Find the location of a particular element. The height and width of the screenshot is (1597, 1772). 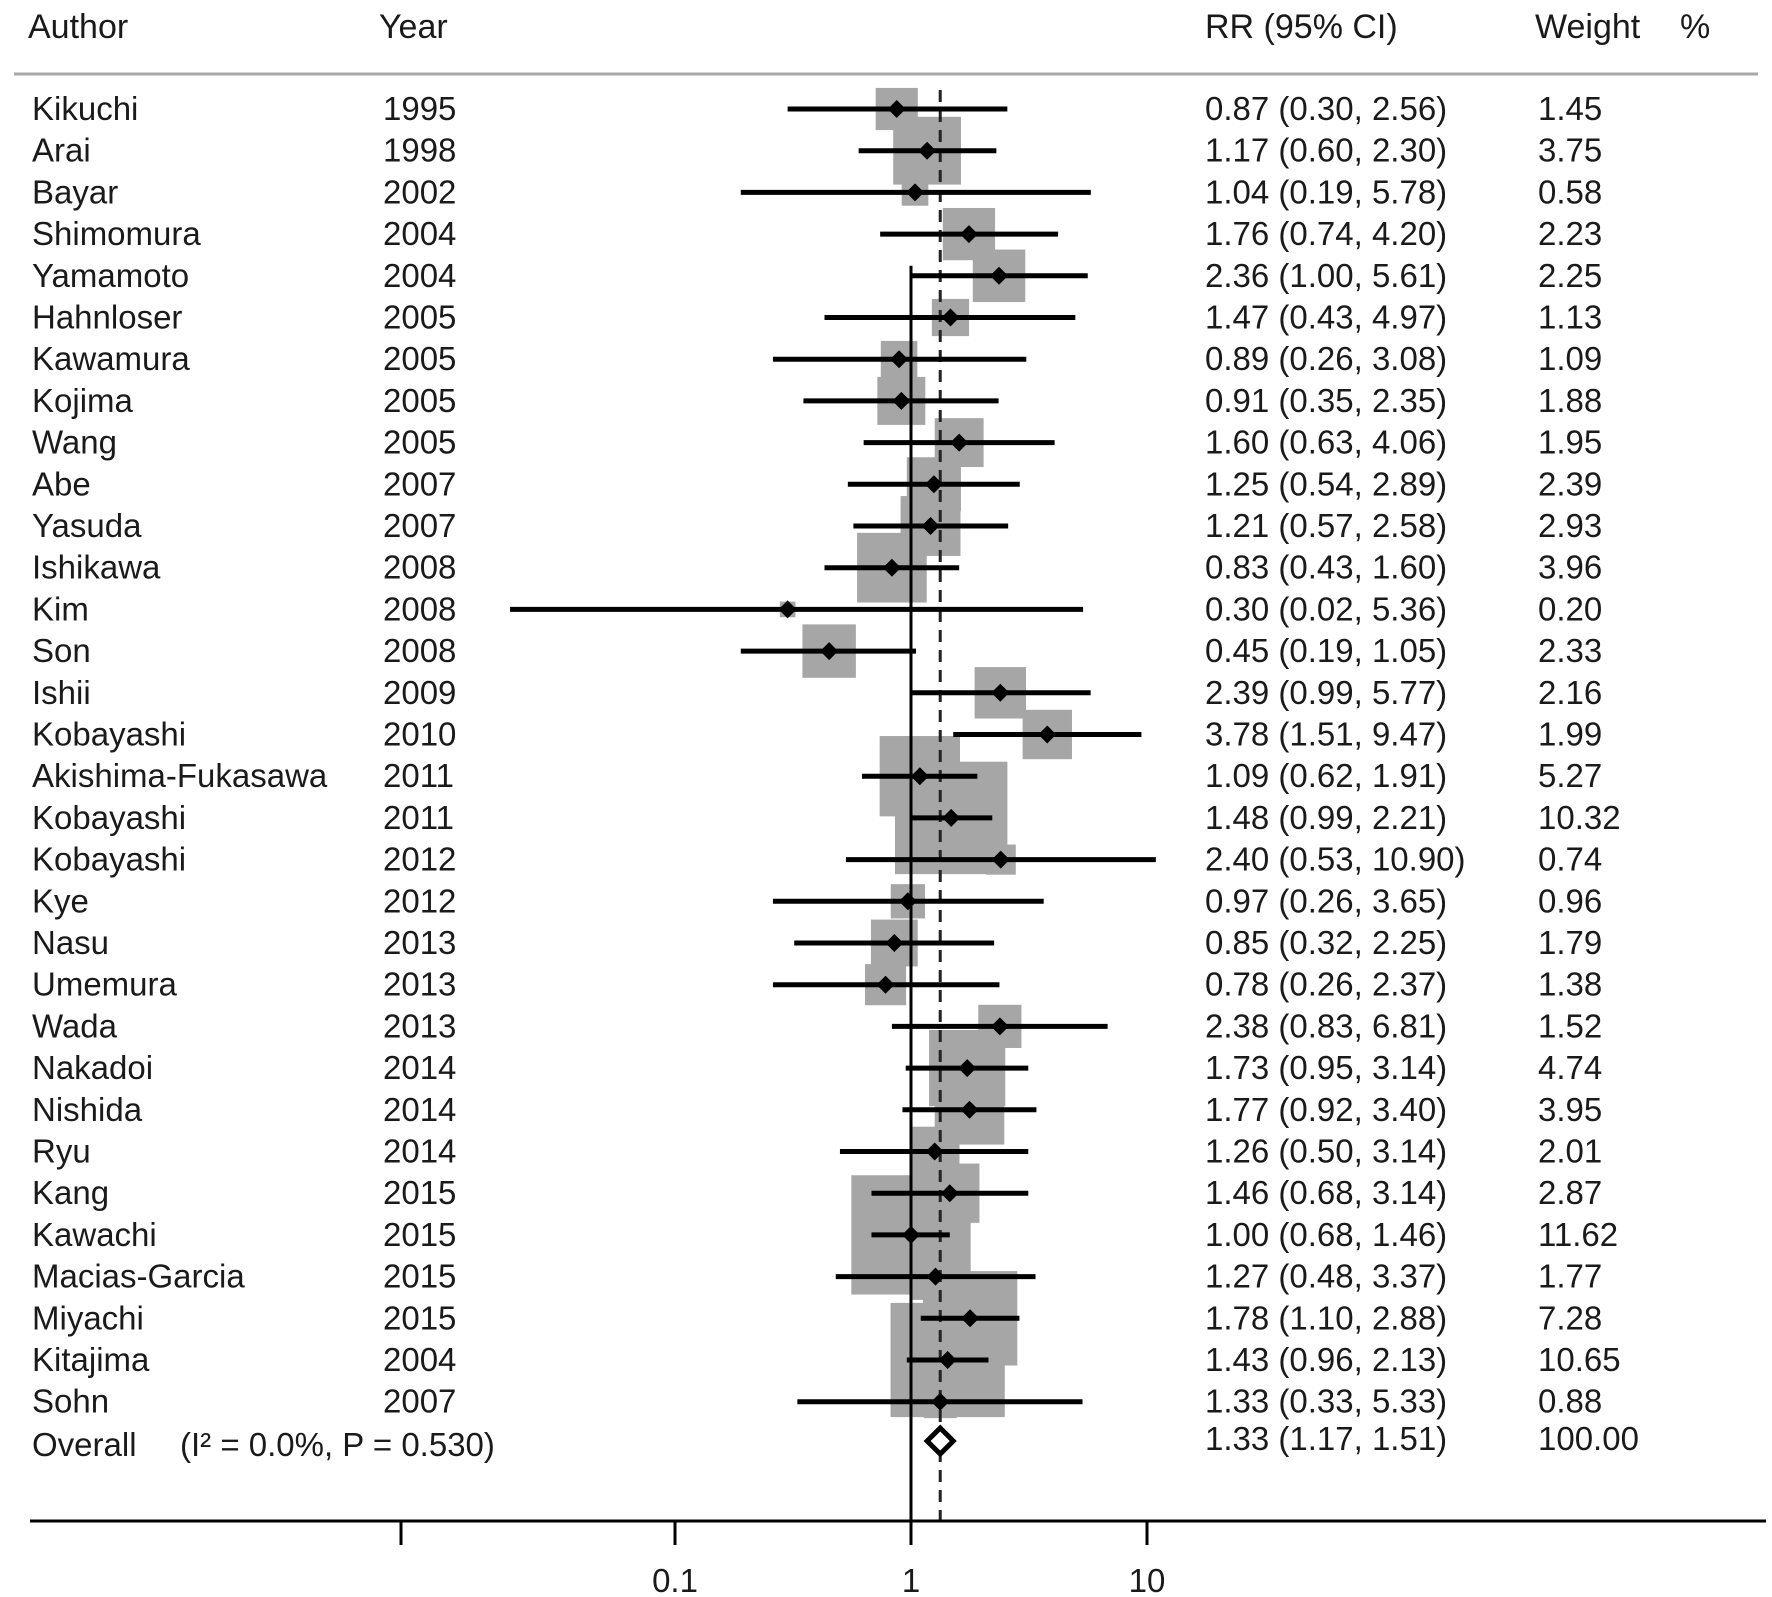

overall-rr-ci: 1.33 (1.17, 1.51) is located at coordinates (1326, 1438).